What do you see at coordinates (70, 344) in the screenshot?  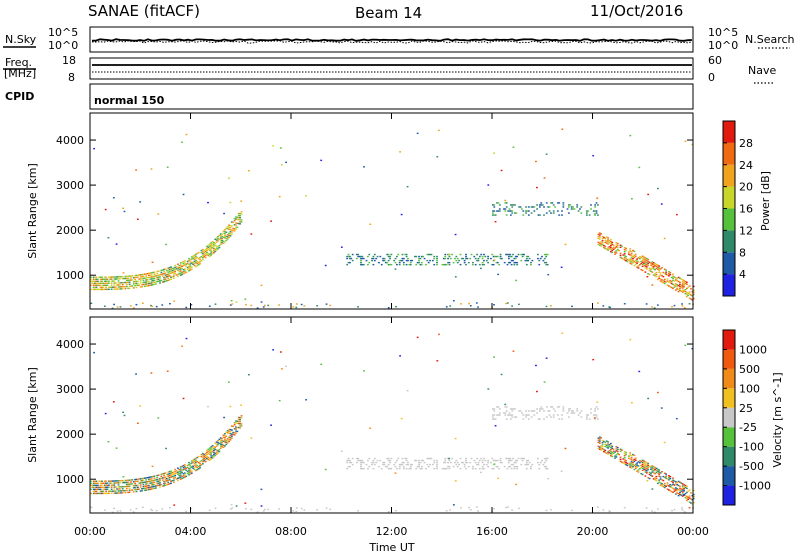 I see `y-tick-label: 4000` at bounding box center [70, 344].